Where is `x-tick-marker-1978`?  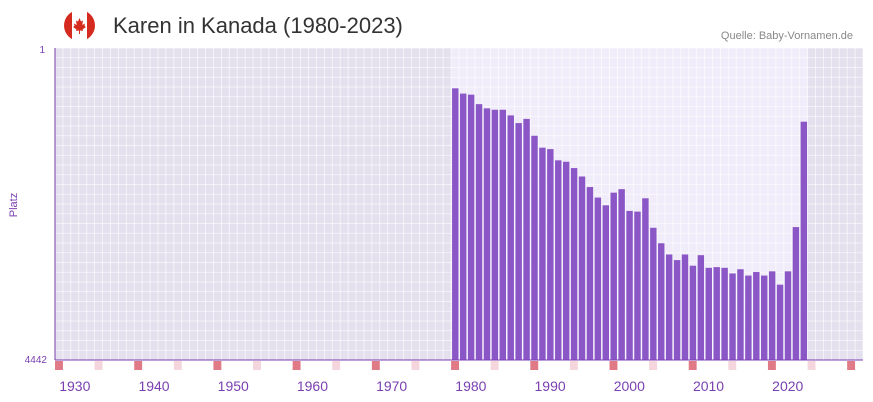 x-tick-marker-1978 is located at coordinates (455, 365).